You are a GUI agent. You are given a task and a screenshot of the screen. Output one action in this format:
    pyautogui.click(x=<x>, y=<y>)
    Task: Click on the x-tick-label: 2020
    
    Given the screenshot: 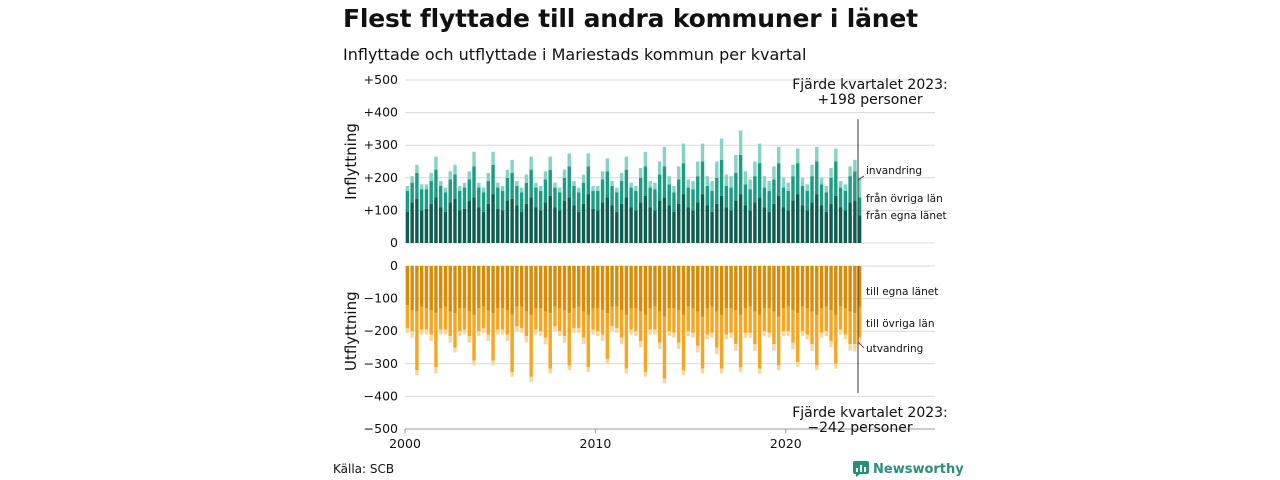 What is the action you would take?
    pyautogui.click(x=786, y=443)
    